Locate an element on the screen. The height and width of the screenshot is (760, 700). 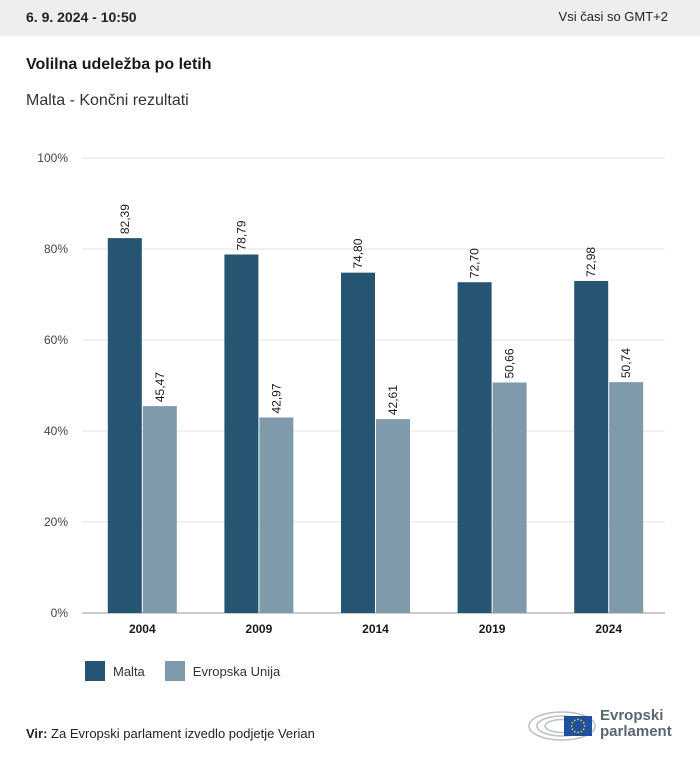
y-tick-label: 40% is located at coordinates (56, 431).